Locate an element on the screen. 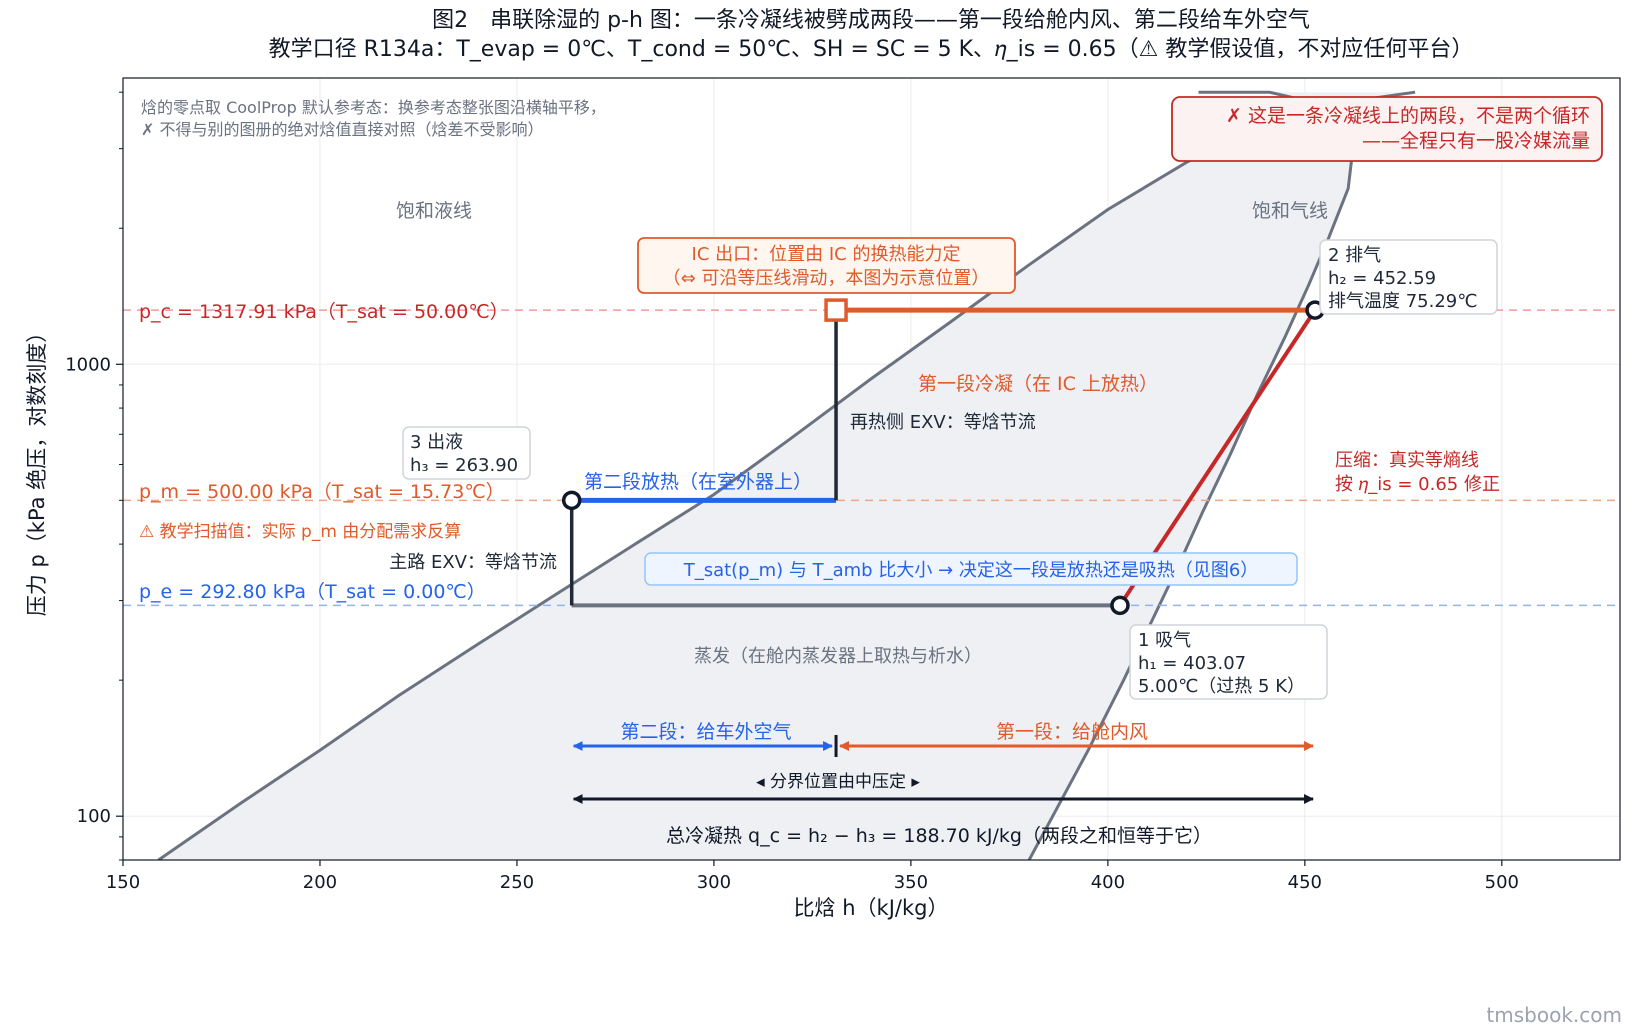  ic-outlet-box-line2: （⇔ 可沿等压线滑动，本图为示意位置） is located at coordinates (826, 278).